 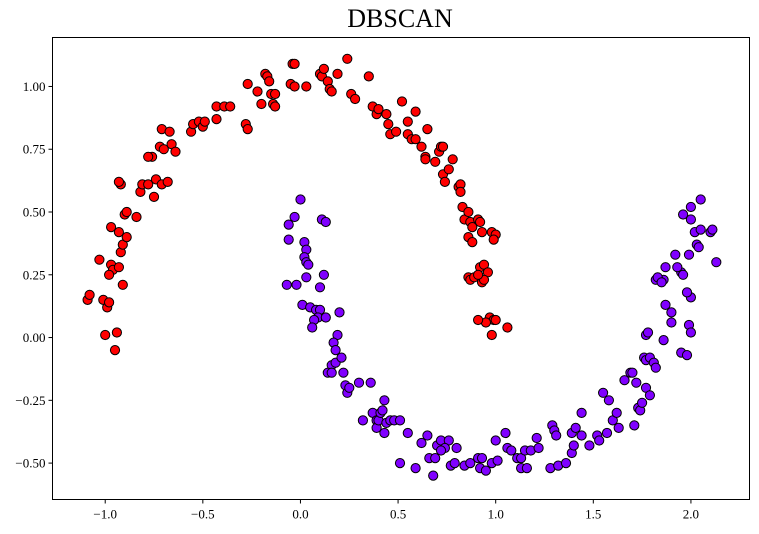 I want to click on y-axis: −0.50 −0.25 0.00 0.25 0.50 0.75 1.00, so click(x=34, y=275).